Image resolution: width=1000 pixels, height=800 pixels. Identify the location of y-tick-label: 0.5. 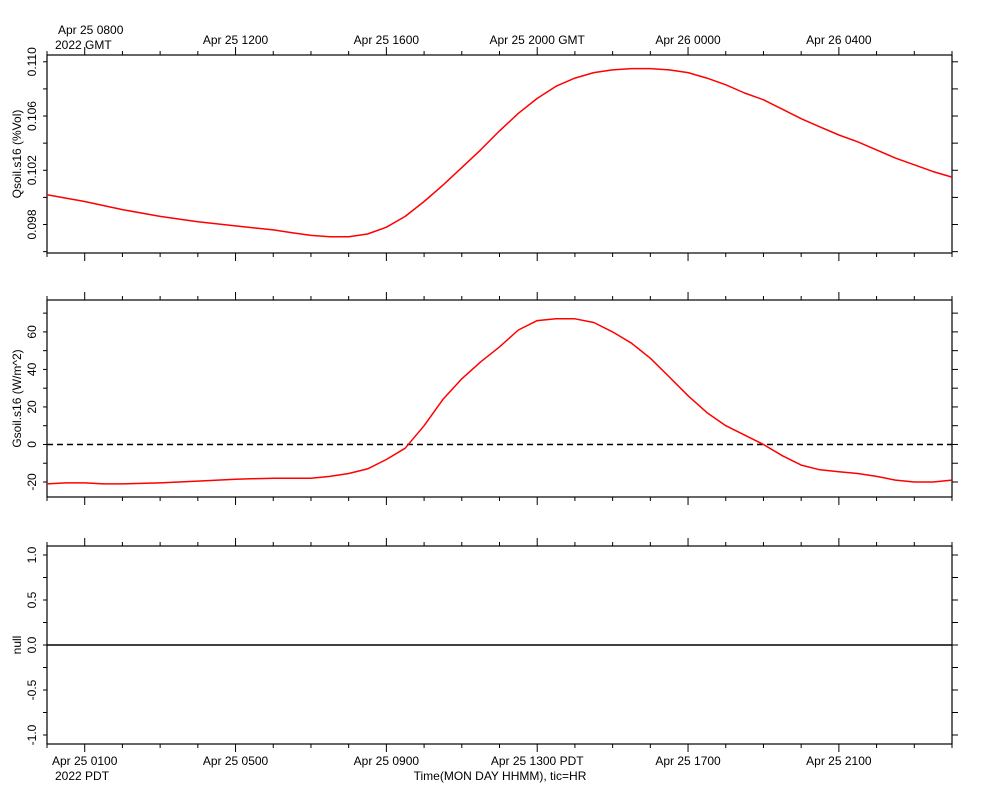
(32, 599).